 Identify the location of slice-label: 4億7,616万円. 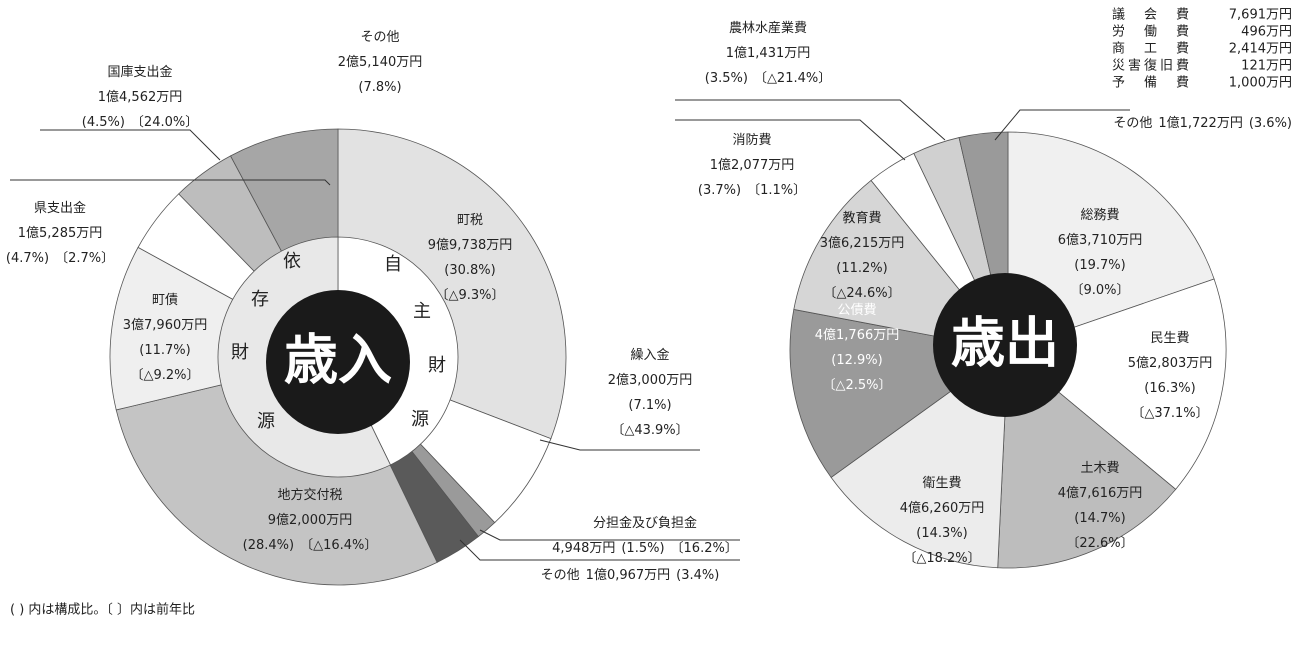
(1100, 493).